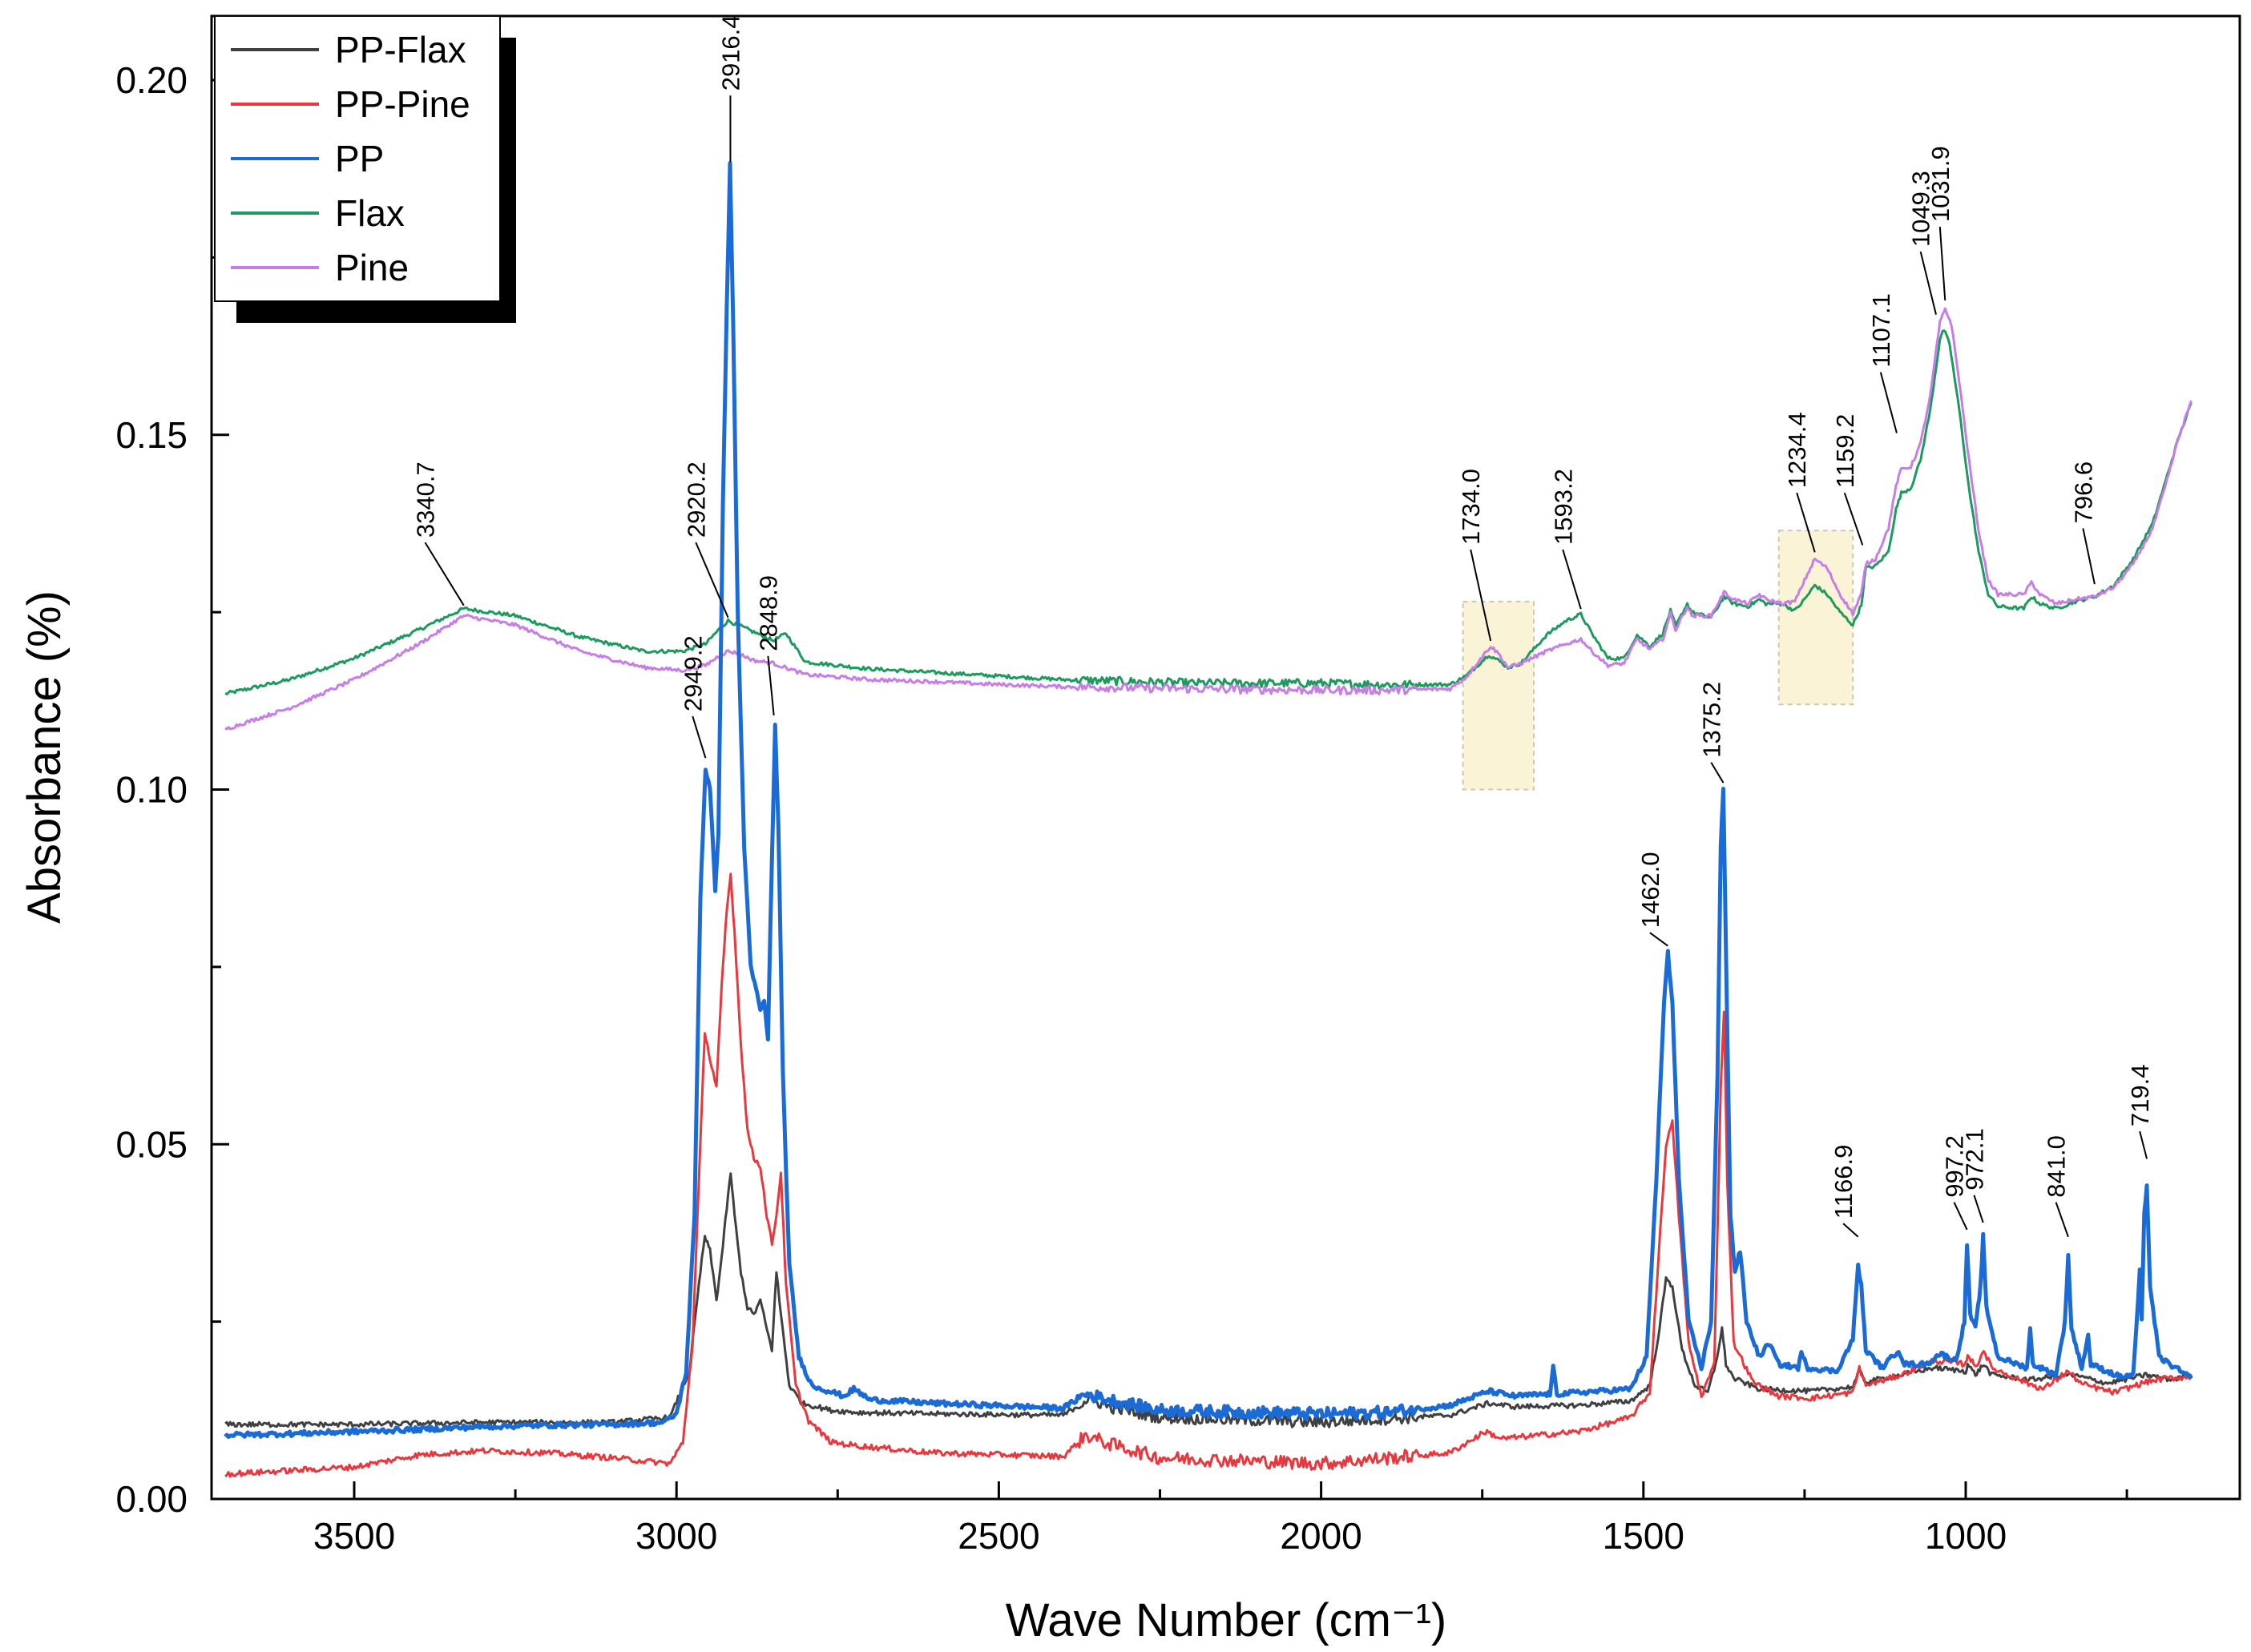 Image resolution: width=2251 pixels, height=1652 pixels. I want to click on legend-label-pine: Pine, so click(372, 267).